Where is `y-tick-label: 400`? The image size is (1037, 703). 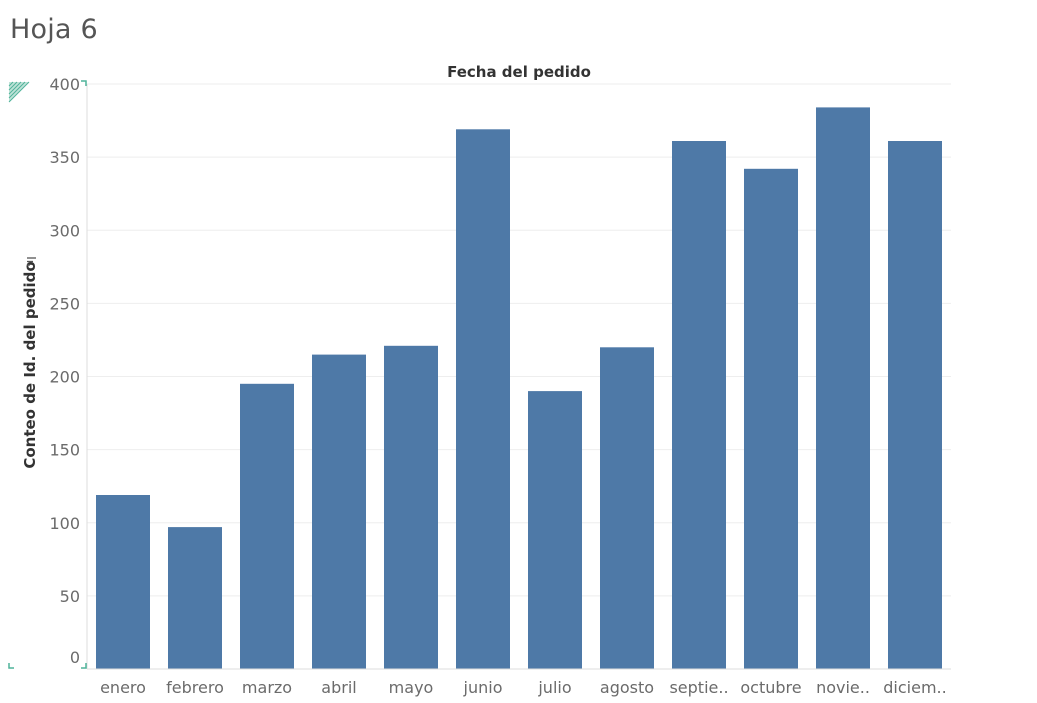
y-tick-label: 400 is located at coordinates (64, 84).